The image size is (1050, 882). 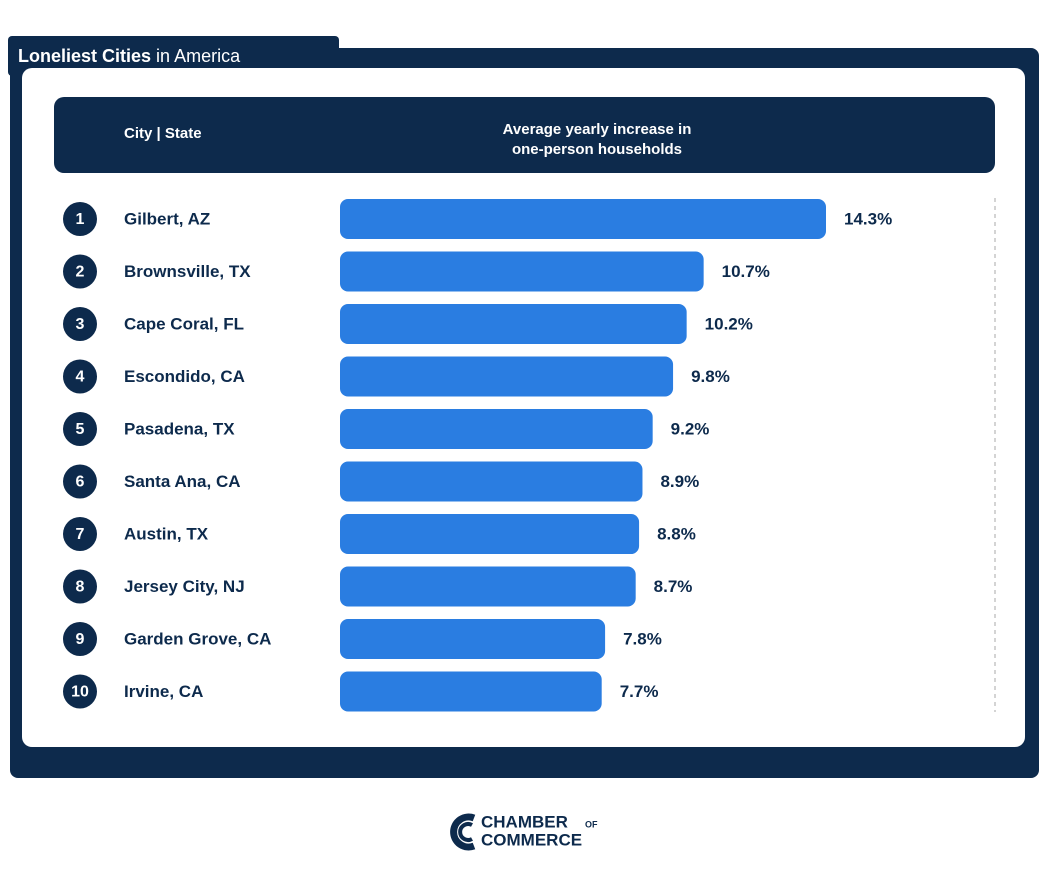 I want to click on value-label: 14.3%, so click(x=868, y=218).